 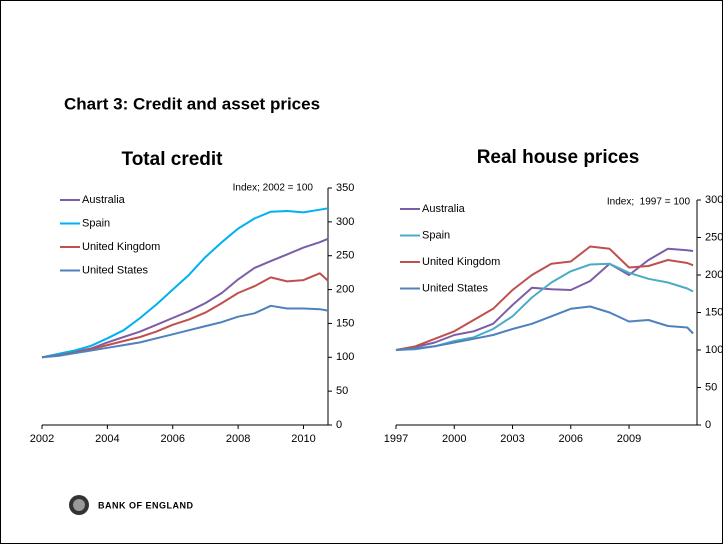 I want to click on logo, so click(x=79, y=505).